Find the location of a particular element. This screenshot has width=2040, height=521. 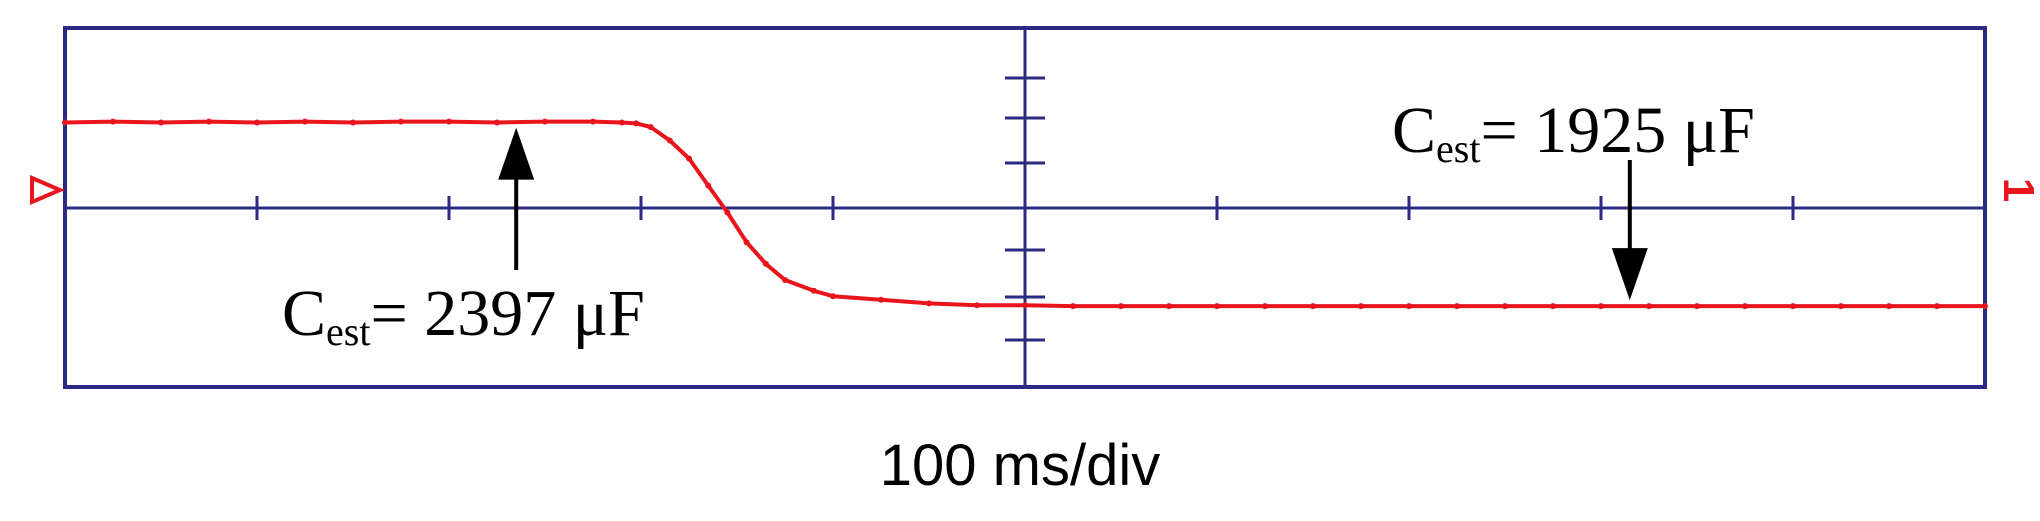

trigger-level-marker is located at coordinates (48, 190).